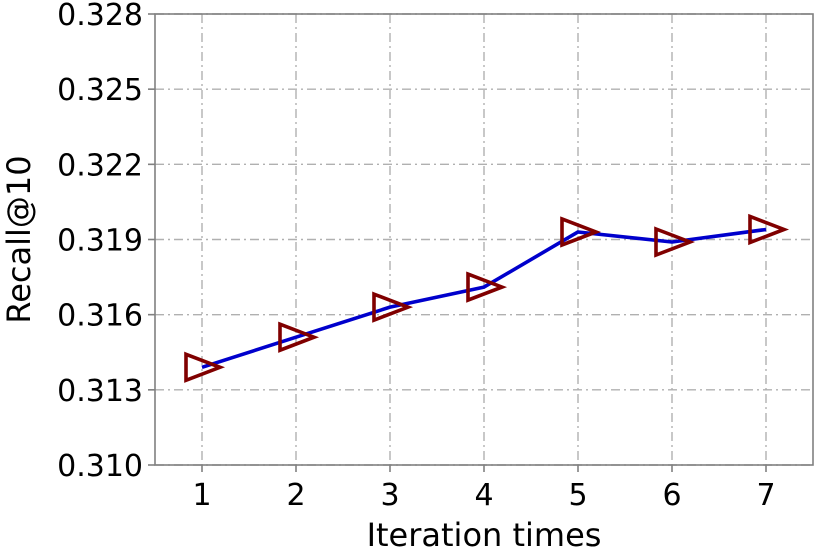 The height and width of the screenshot is (554, 830). What do you see at coordinates (100, 466) in the screenshot?
I see `y-tick-label: 0.310` at bounding box center [100, 466].